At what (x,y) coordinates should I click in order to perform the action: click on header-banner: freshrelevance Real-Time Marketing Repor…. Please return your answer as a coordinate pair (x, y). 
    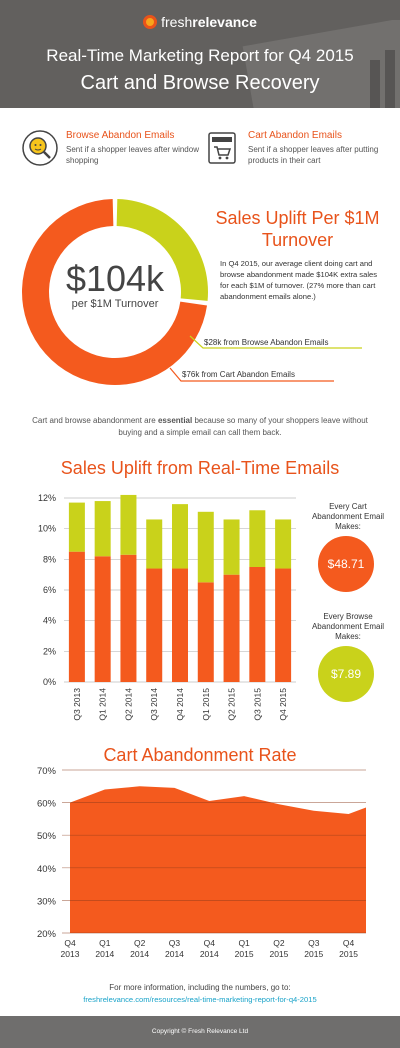
    Looking at the image, I should click on (200, 54).